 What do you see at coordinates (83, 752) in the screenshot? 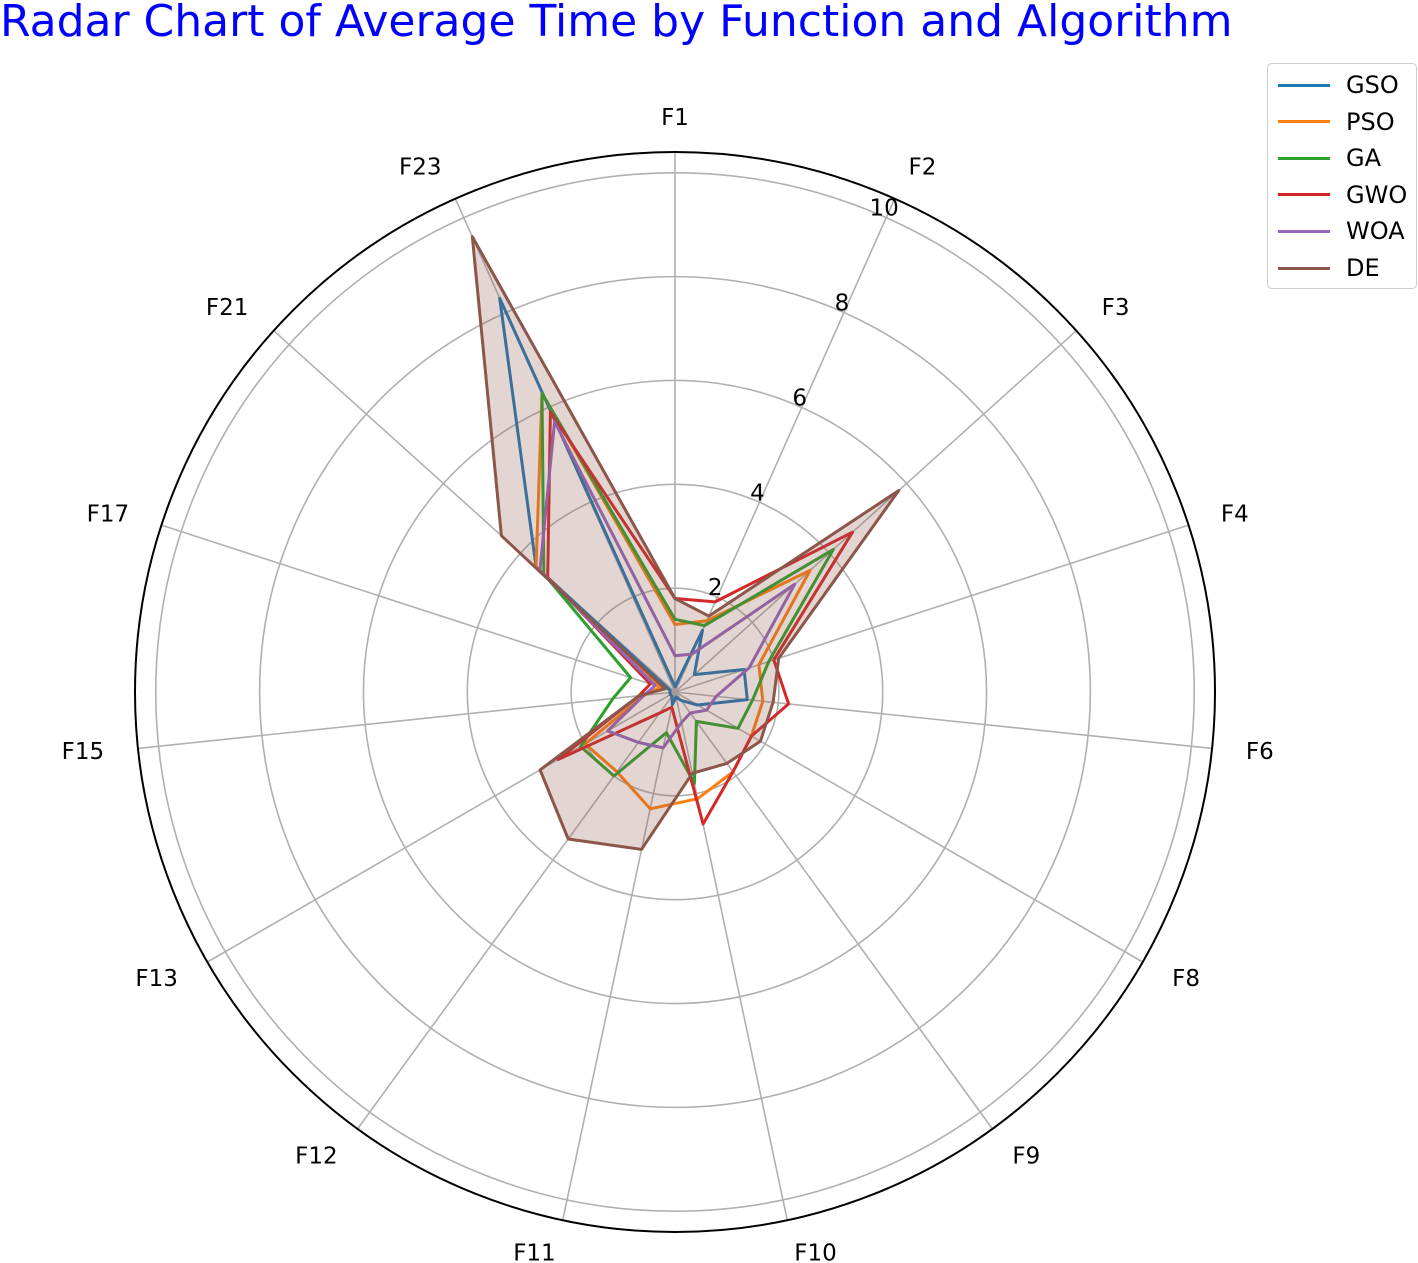
I see `category-label-F15: F15` at bounding box center [83, 752].